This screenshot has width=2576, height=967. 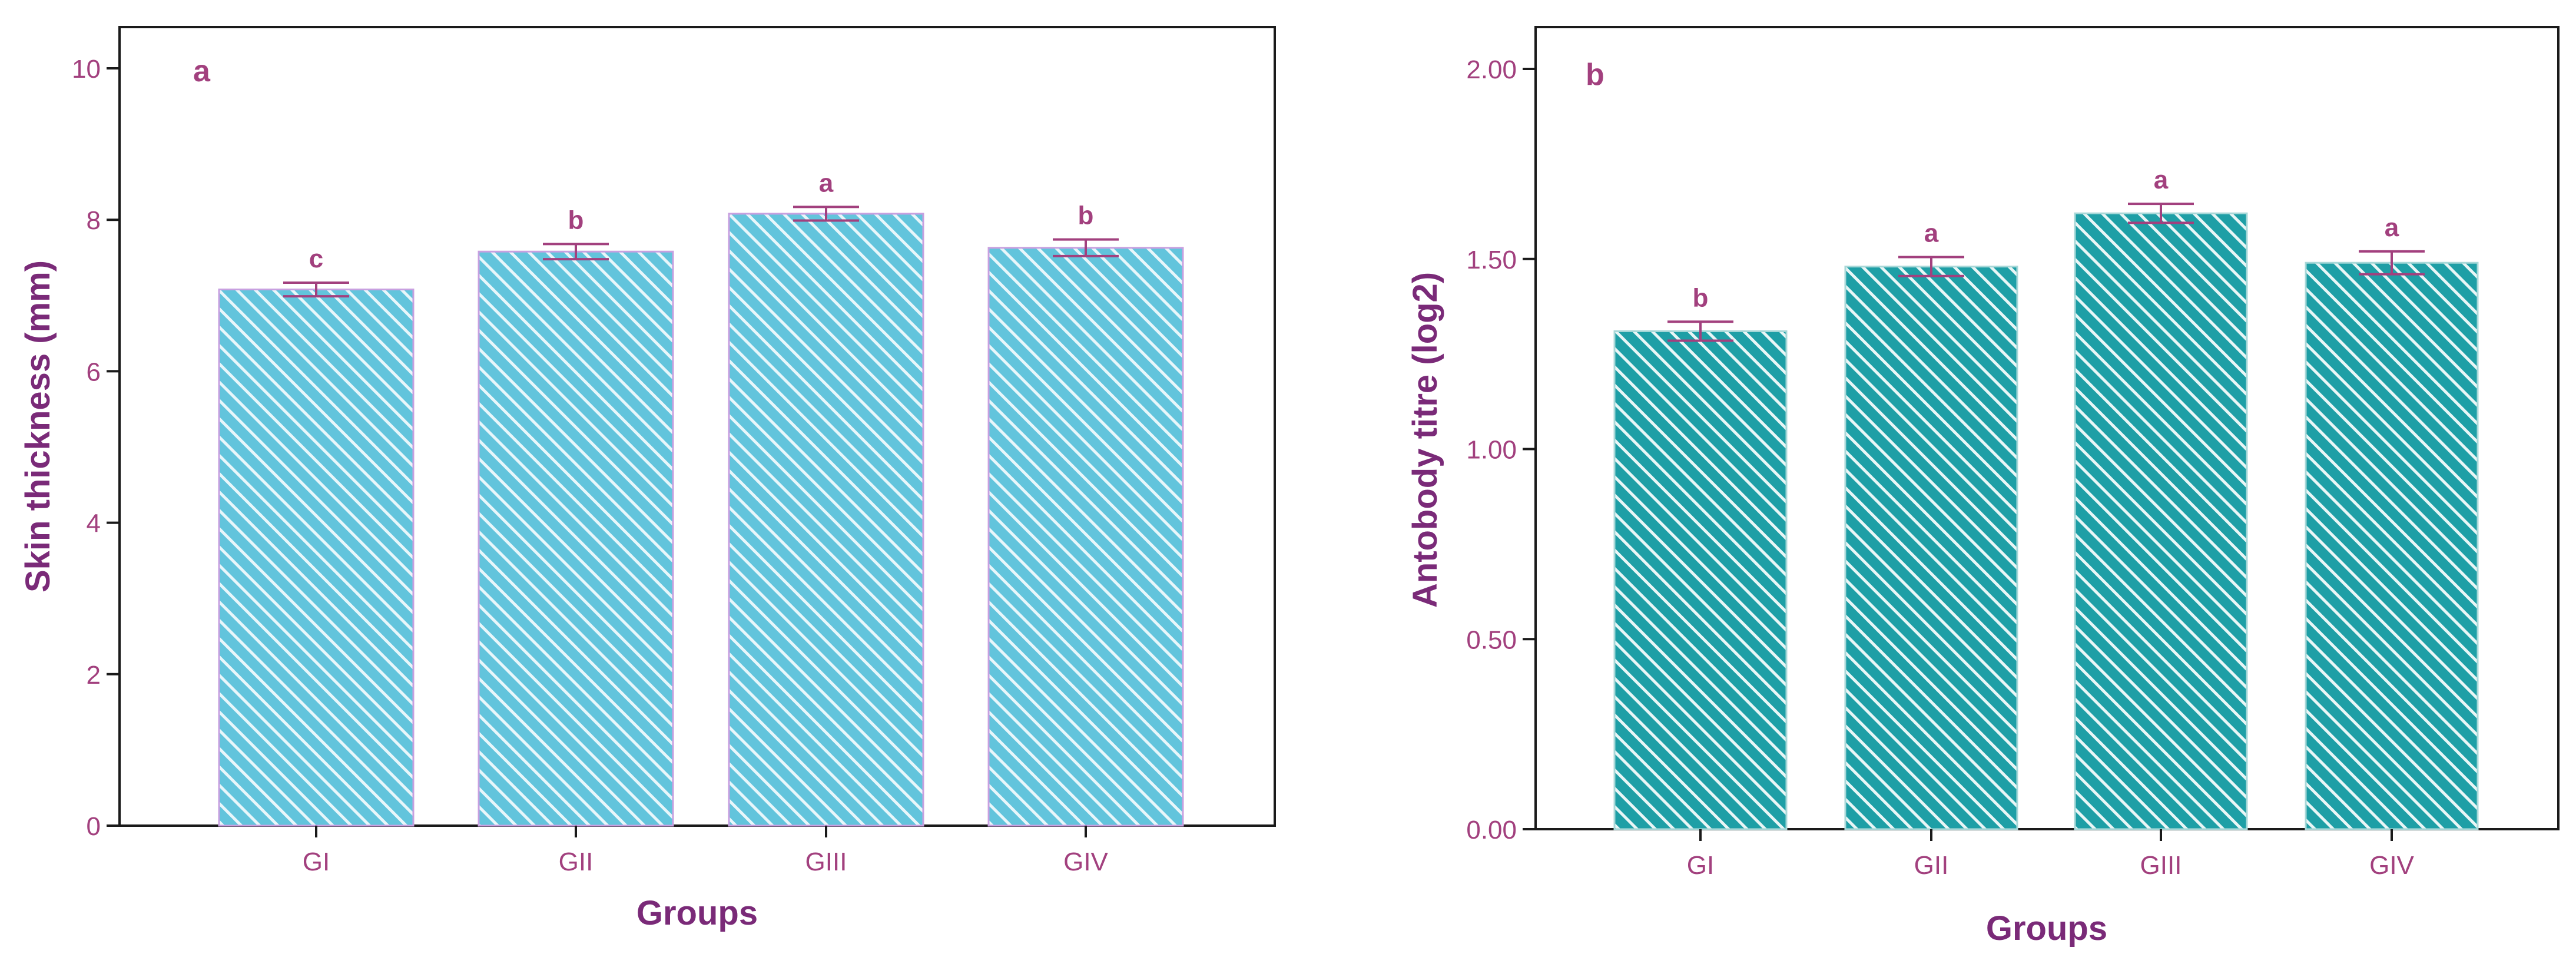 What do you see at coordinates (1491, 260) in the screenshot?
I see `y-tick-label: 1.50` at bounding box center [1491, 260].